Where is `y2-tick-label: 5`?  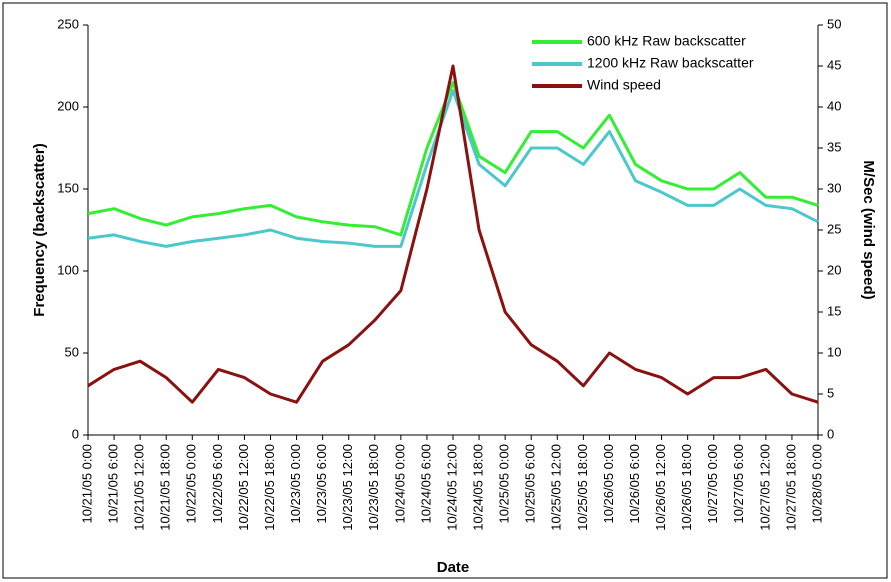 y2-tick-label: 5 is located at coordinates (830, 392).